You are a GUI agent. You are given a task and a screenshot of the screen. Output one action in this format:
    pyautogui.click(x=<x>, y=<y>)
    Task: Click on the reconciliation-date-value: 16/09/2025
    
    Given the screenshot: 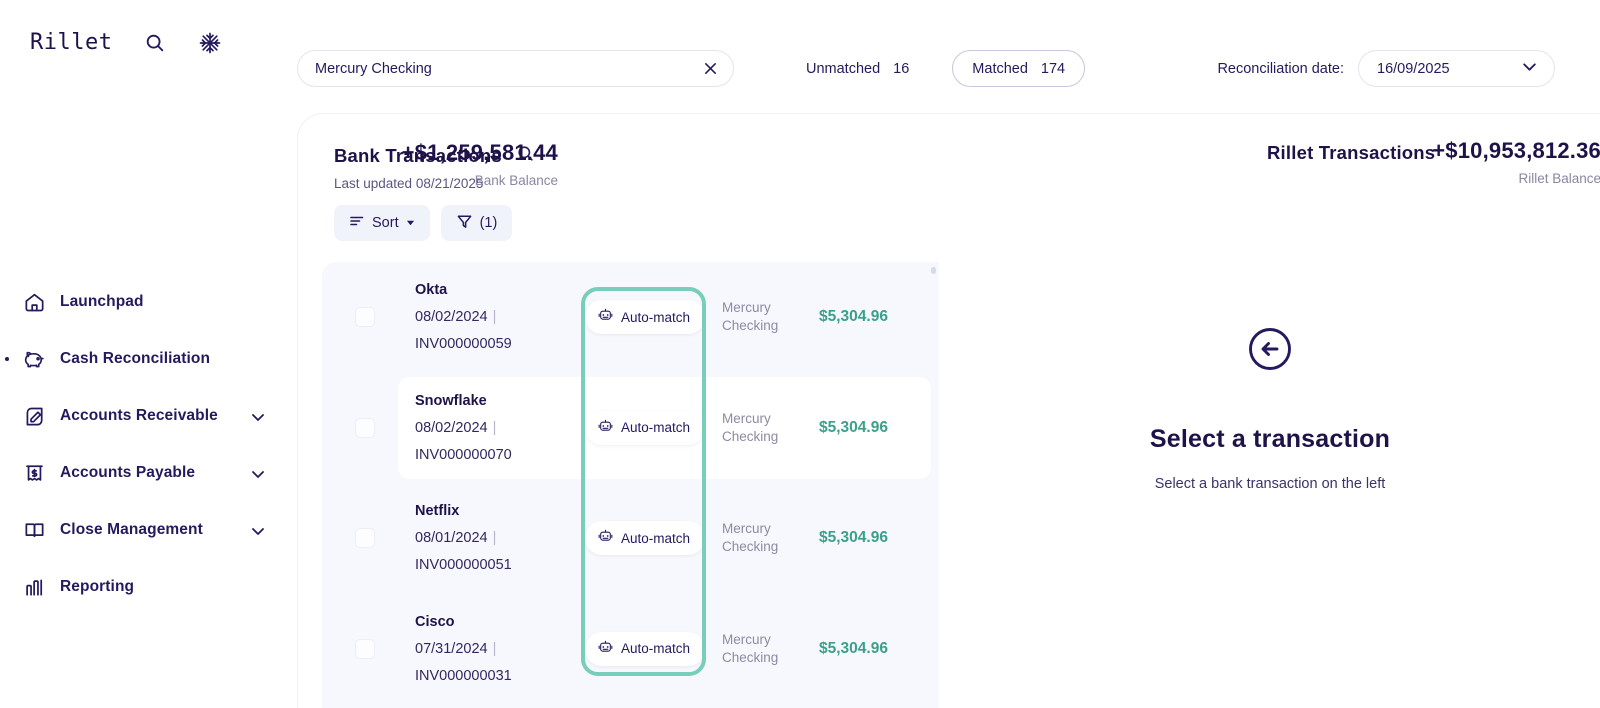 What is the action you would take?
    pyautogui.click(x=1413, y=68)
    